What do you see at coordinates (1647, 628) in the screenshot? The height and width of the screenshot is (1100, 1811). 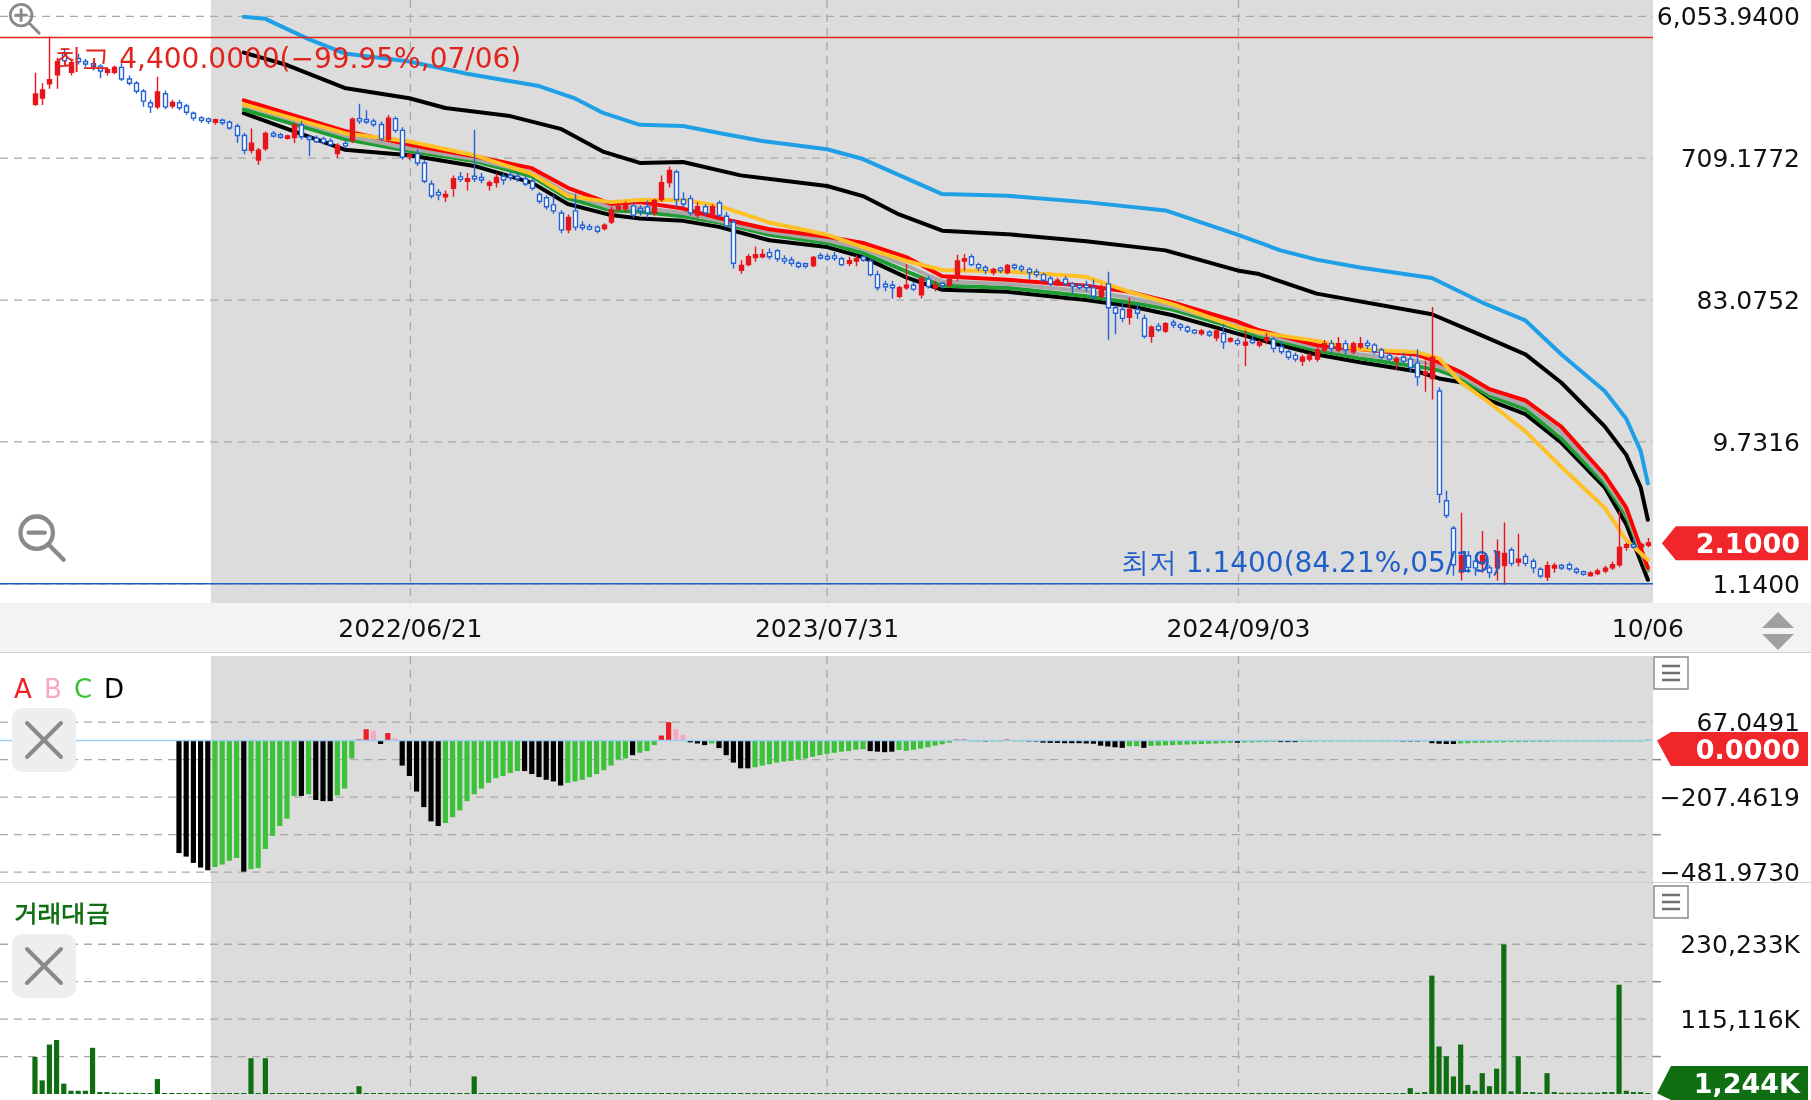 I see `x-tick-label: 10/06` at bounding box center [1647, 628].